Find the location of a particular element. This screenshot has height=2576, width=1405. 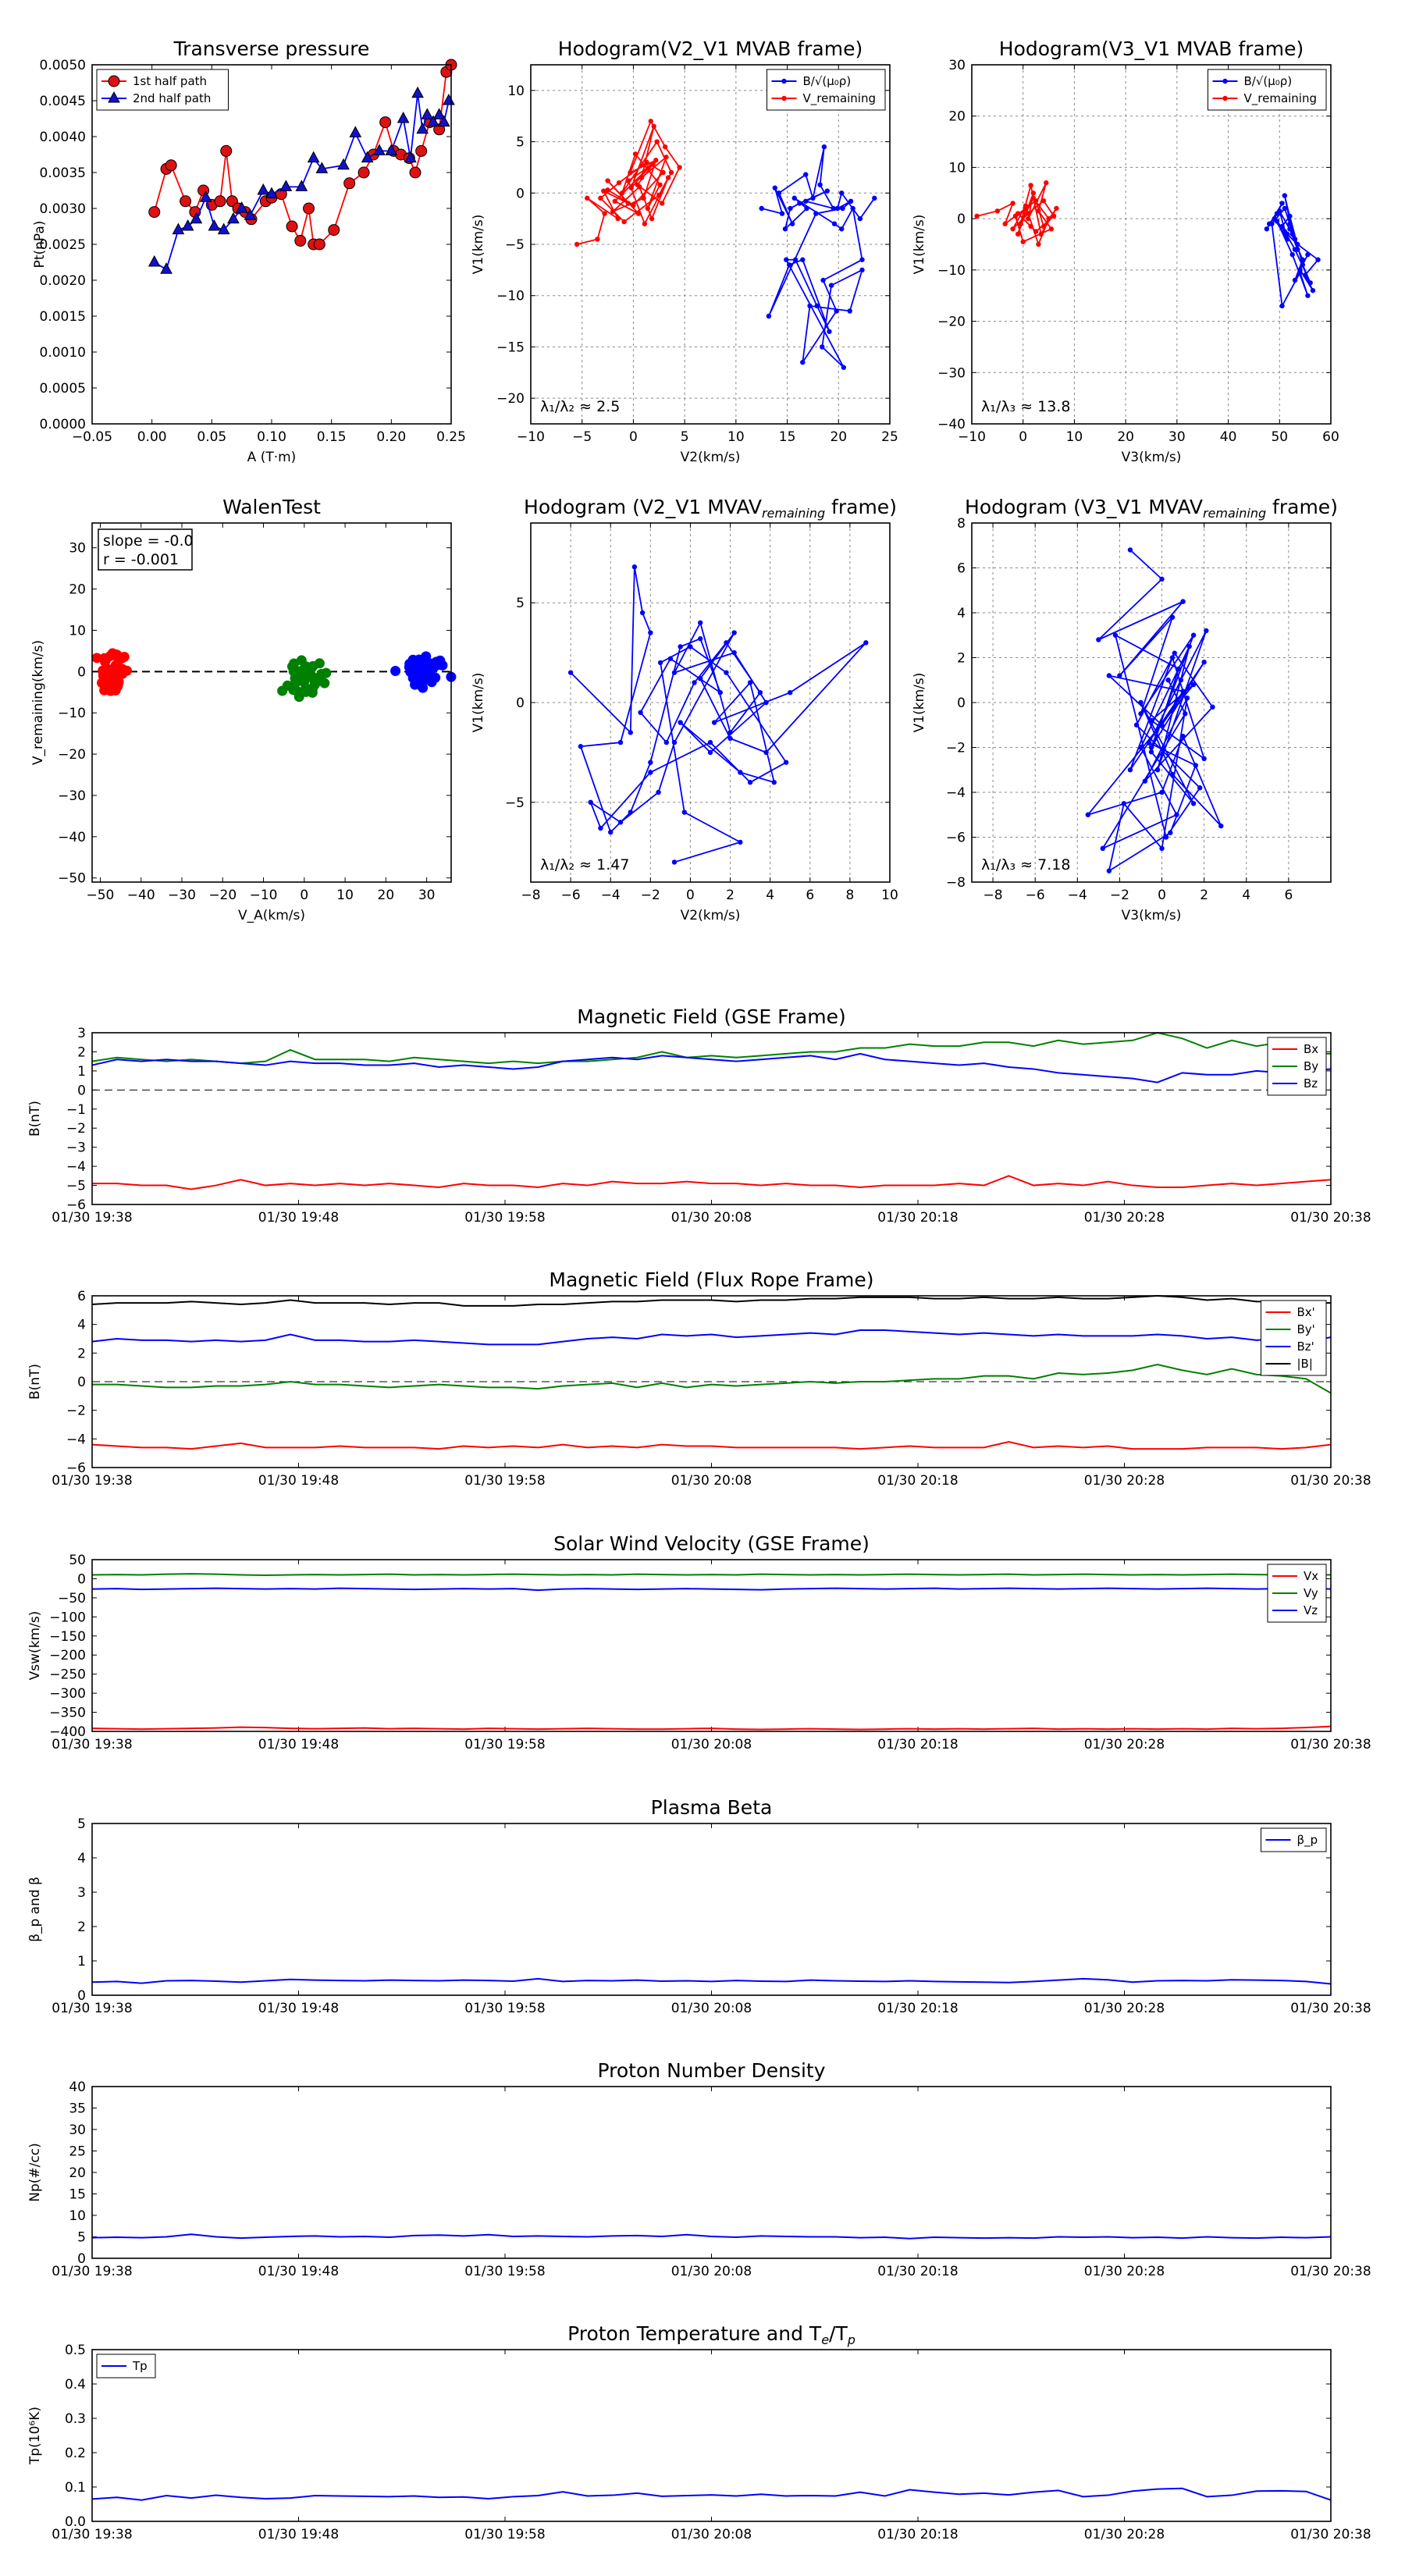

x-tick-label: −40 is located at coordinates (141, 895).